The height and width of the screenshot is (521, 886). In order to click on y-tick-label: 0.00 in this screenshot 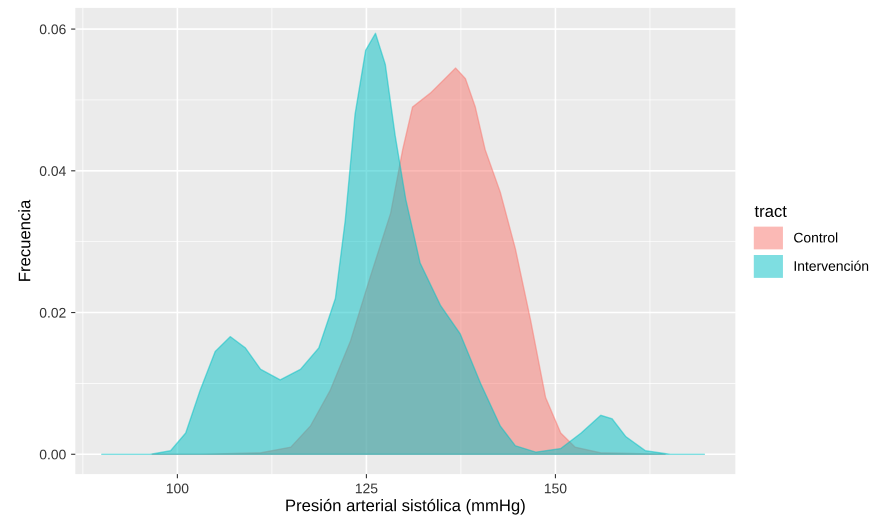, I will do `click(53, 455)`.